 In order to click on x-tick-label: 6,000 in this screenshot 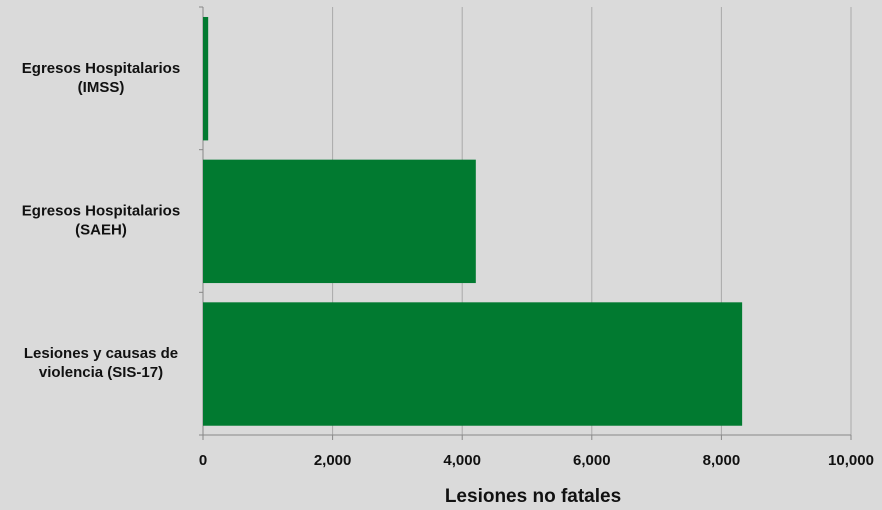, I will do `click(592, 460)`.